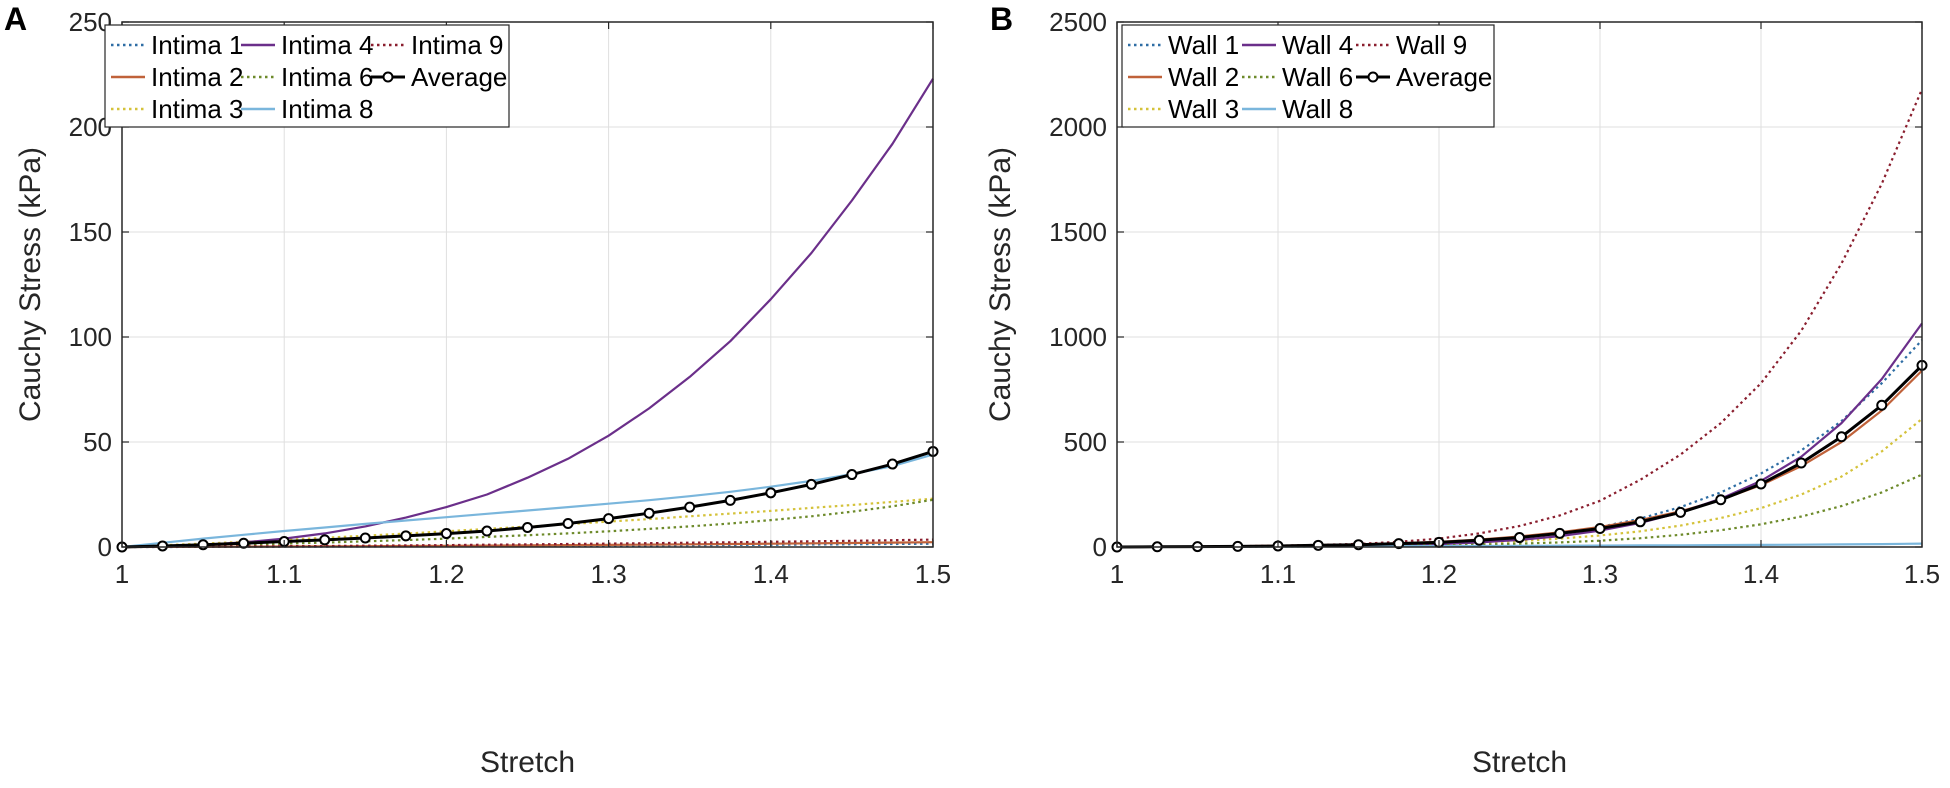  What do you see at coordinates (1078, 22) in the screenshot?
I see `y-tick-label: 2500` at bounding box center [1078, 22].